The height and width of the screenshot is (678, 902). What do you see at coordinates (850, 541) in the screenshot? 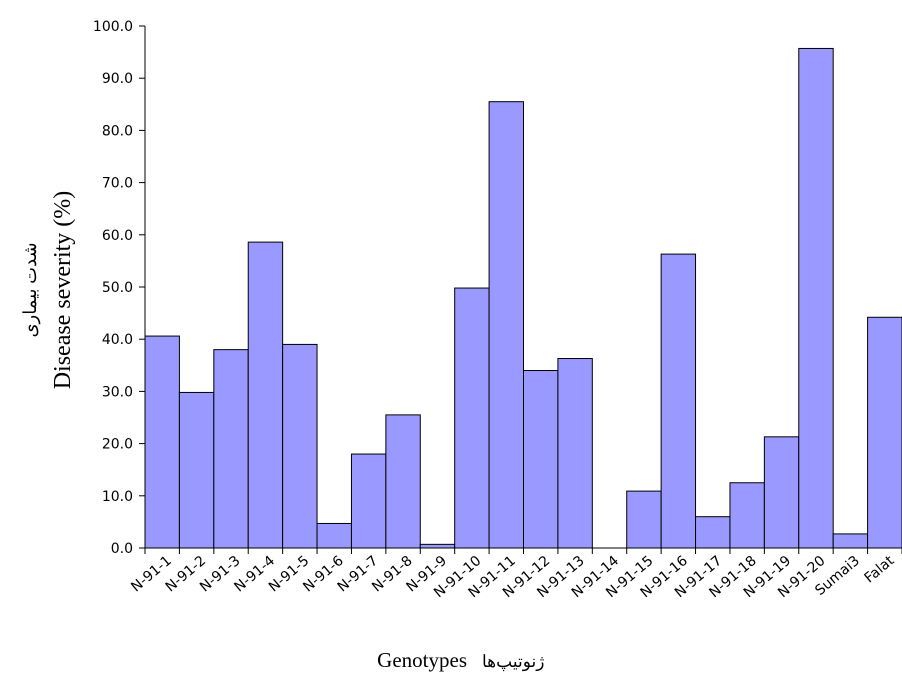
I see `bar-Sumai3` at bounding box center [850, 541].